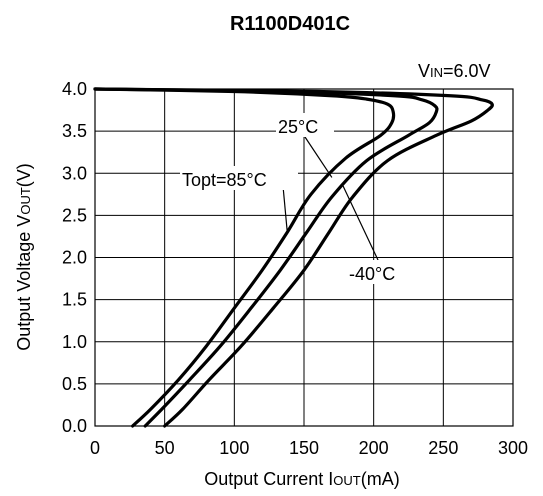 The width and height of the screenshot is (543, 496). I want to click on x-axis-label: Output Current IOUT(mA), so click(302, 479).